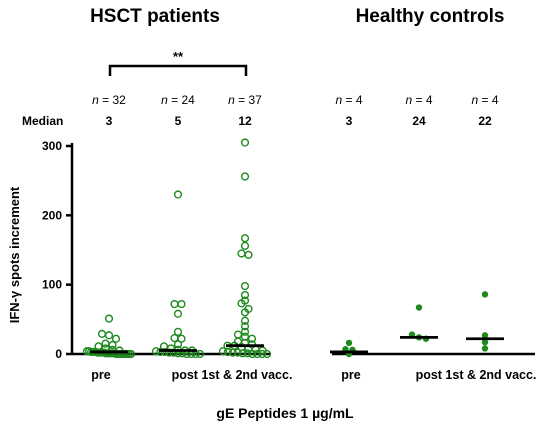 The image size is (550, 431). What do you see at coordinates (485, 121) in the screenshot?
I see `median-value-panel-1-group-2: 22` at bounding box center [485, 121].